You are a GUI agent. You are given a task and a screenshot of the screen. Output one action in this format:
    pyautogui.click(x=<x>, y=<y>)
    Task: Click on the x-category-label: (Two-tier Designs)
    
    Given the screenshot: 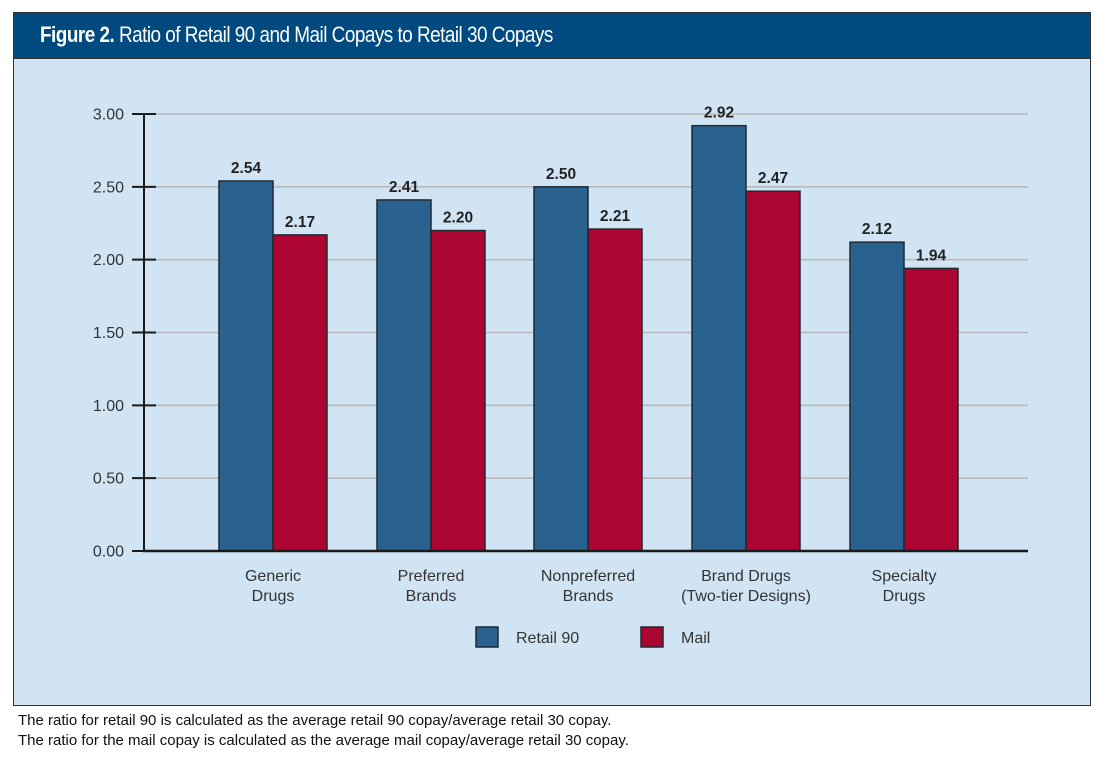 What is the action you would take?
    pyautogui.click(x=746, y=596)
    